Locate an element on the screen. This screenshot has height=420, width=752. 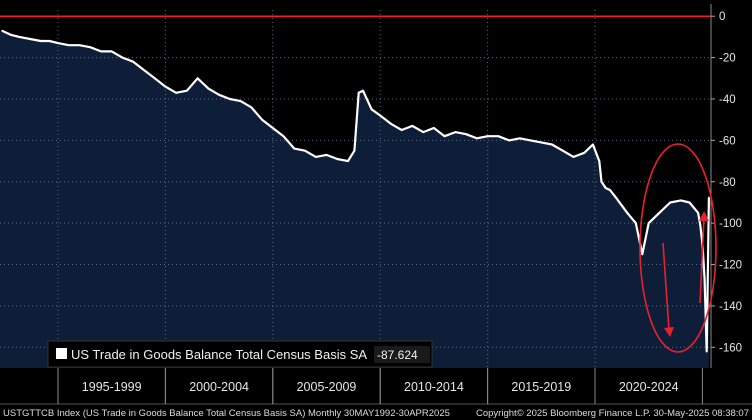
y-tick-label: -160 is located at coordinates (730, 348).